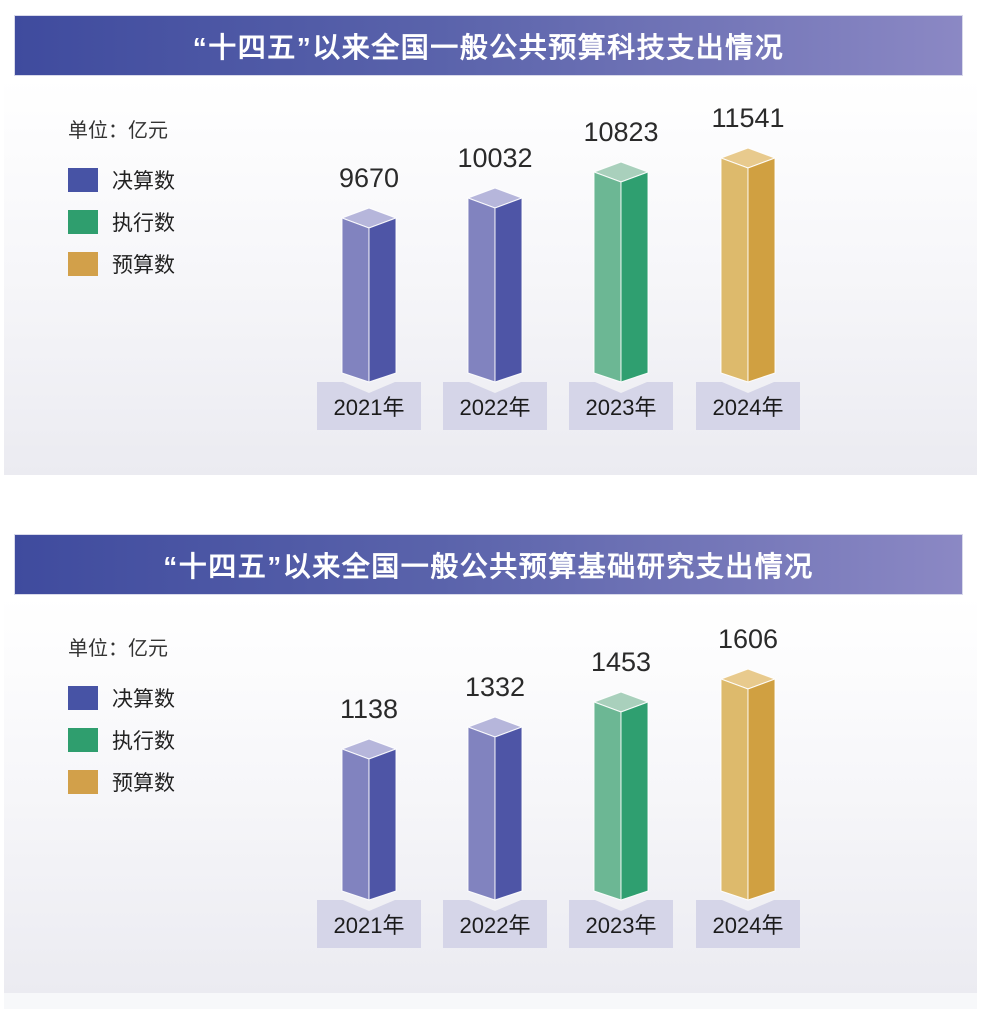 This screenshot has height=1009, width=981. What do you see at coordinates (620, 132) in the screenshot?
I see `value-label: 10823` at bounding box center [620, 132].